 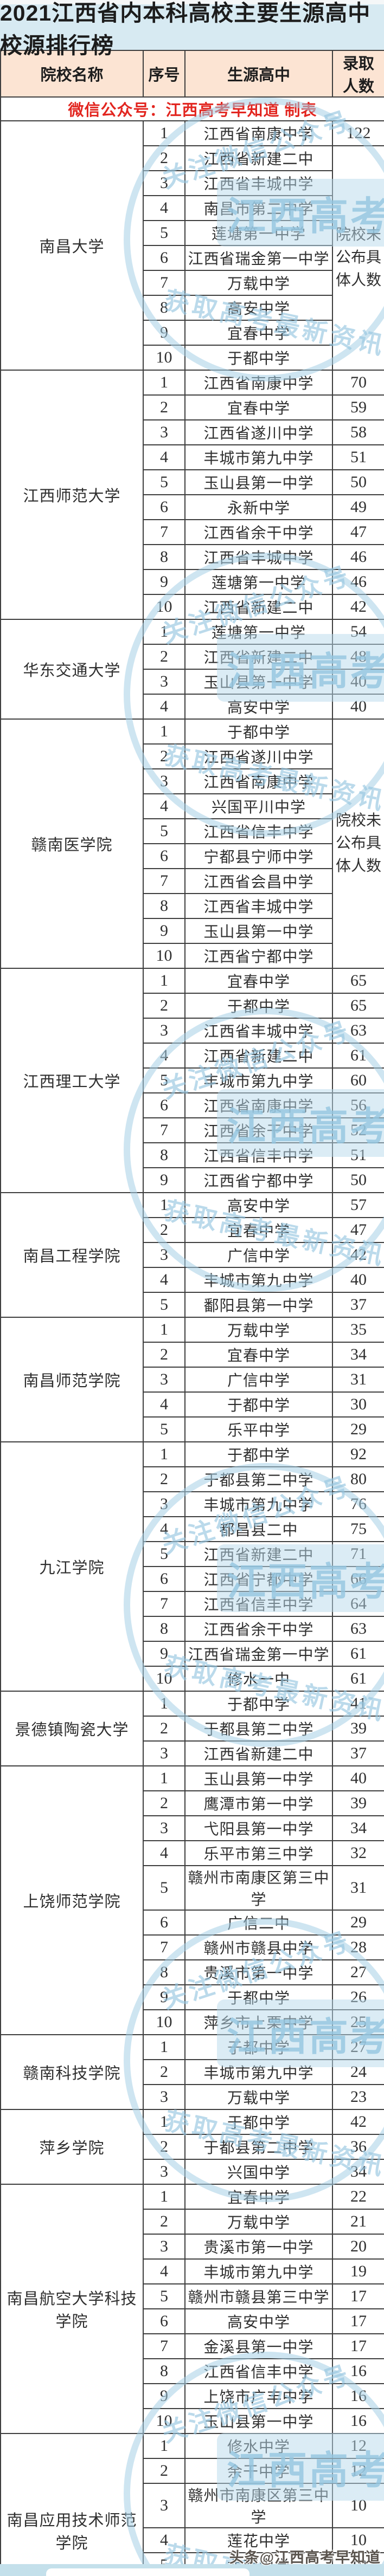 What do you see at coordinates (358, 1330) in the screenshot?
I see `count-cell: 35` at bounding box center [358, 1330].